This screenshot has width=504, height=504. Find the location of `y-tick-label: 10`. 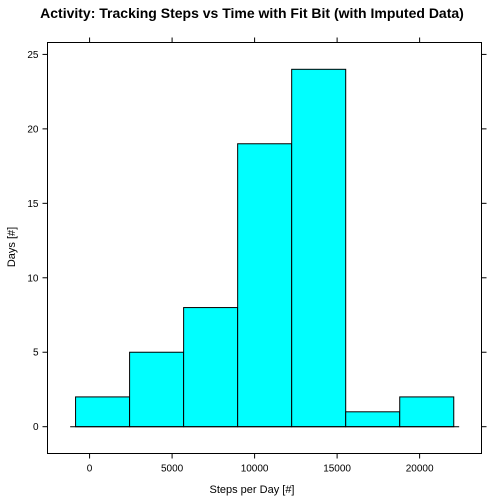

y-tick-label: 10 is located at coordinates (33, 278).